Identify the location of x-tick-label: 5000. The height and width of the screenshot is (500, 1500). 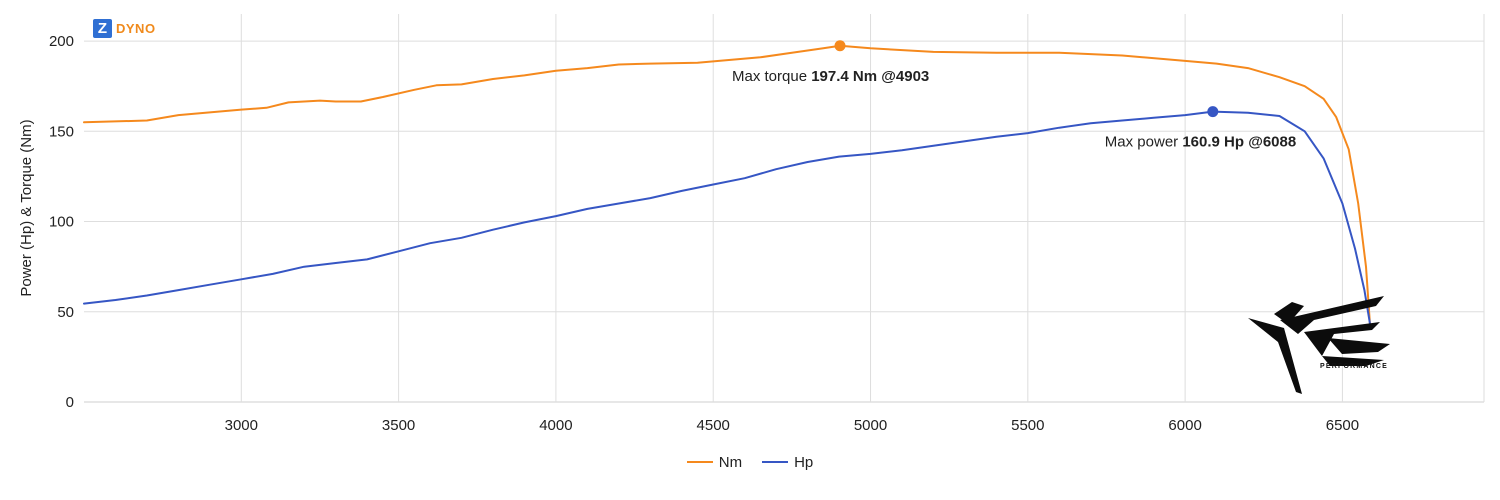
(870, 425).